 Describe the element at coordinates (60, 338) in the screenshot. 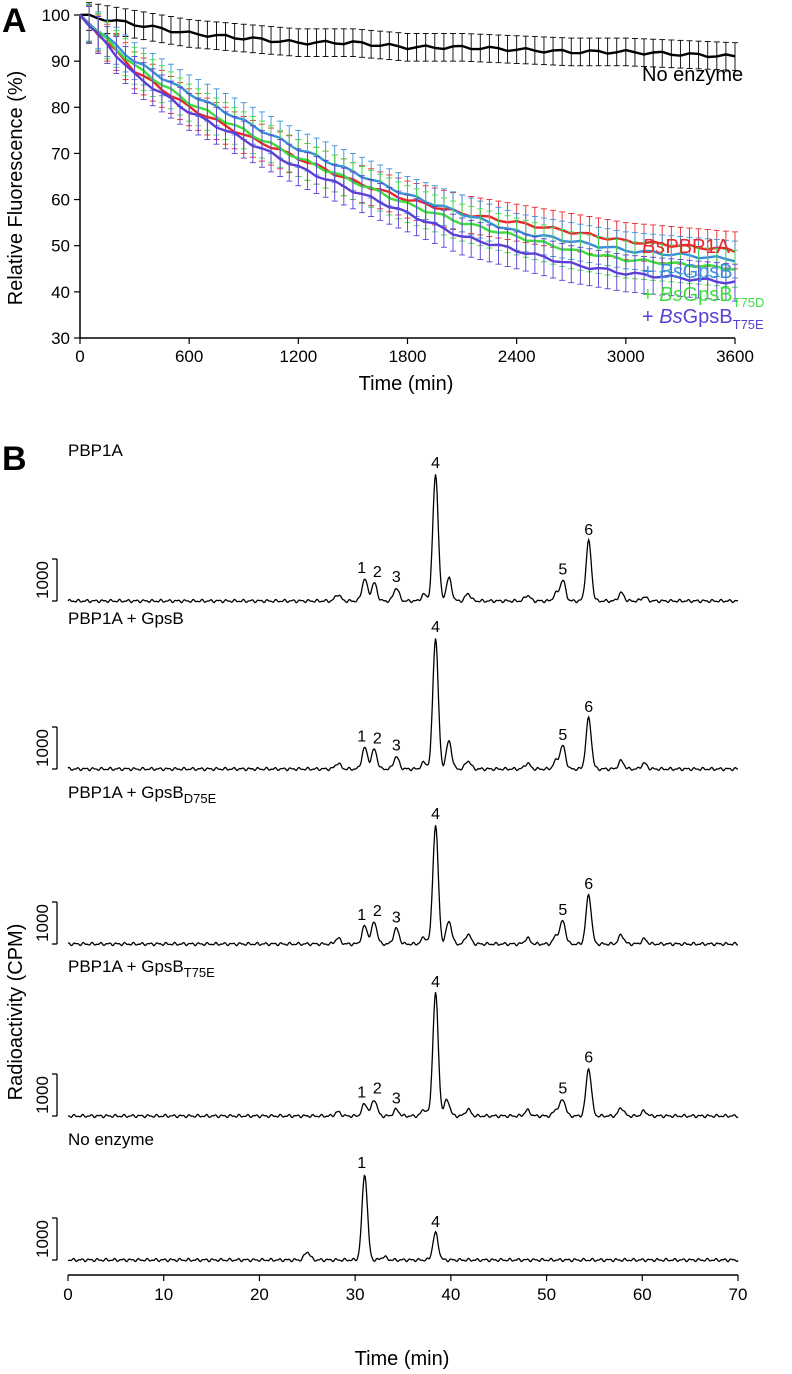

I see `panel-a-y-tick-label: 30` at that location.